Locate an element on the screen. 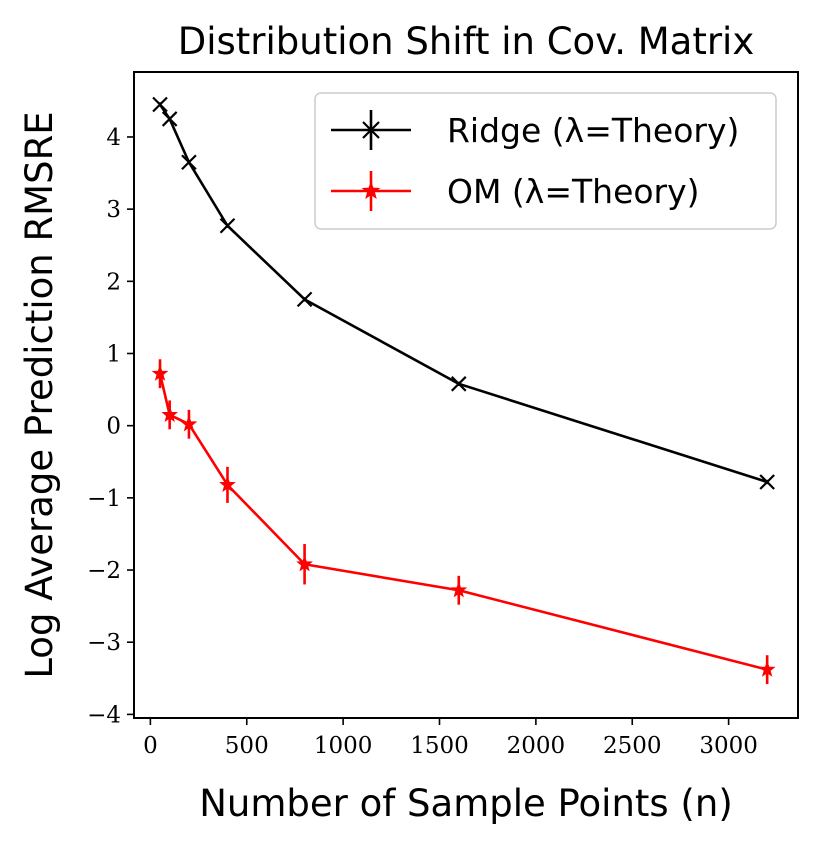 This screenshot has height=847, width=830. legend: Ridge (λ=Theory) OM (λ=Theory) is located at coordinates (545, 161).